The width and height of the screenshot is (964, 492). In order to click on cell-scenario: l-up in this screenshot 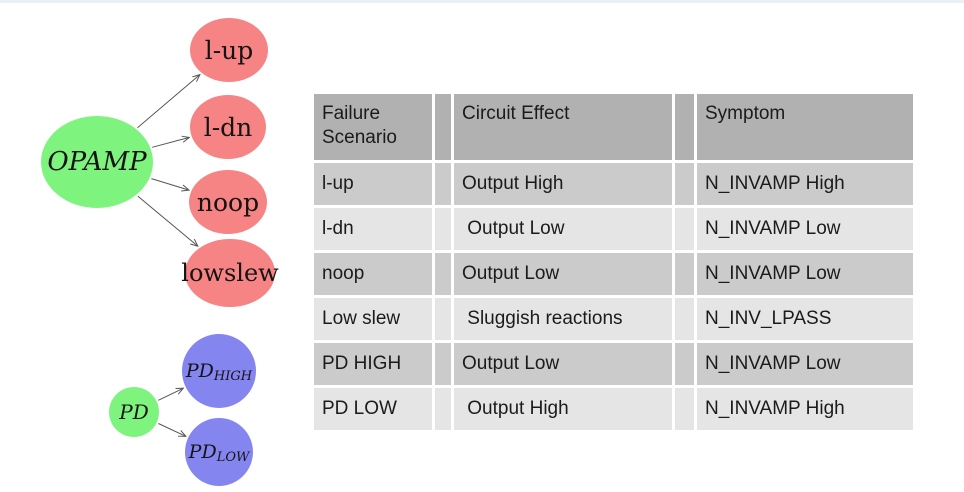, I will do `click(373, 184)`.